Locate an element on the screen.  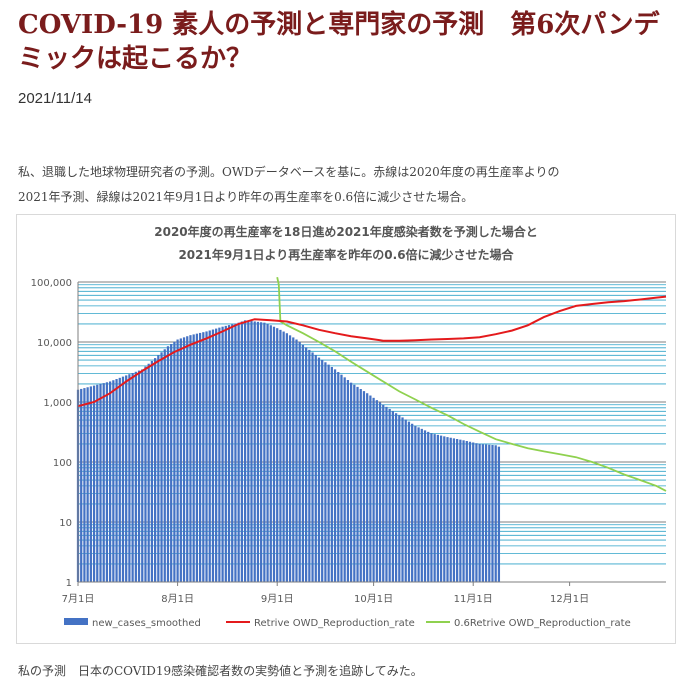
x-tick-label: 8月1日 is located at coordinates (177, 599).